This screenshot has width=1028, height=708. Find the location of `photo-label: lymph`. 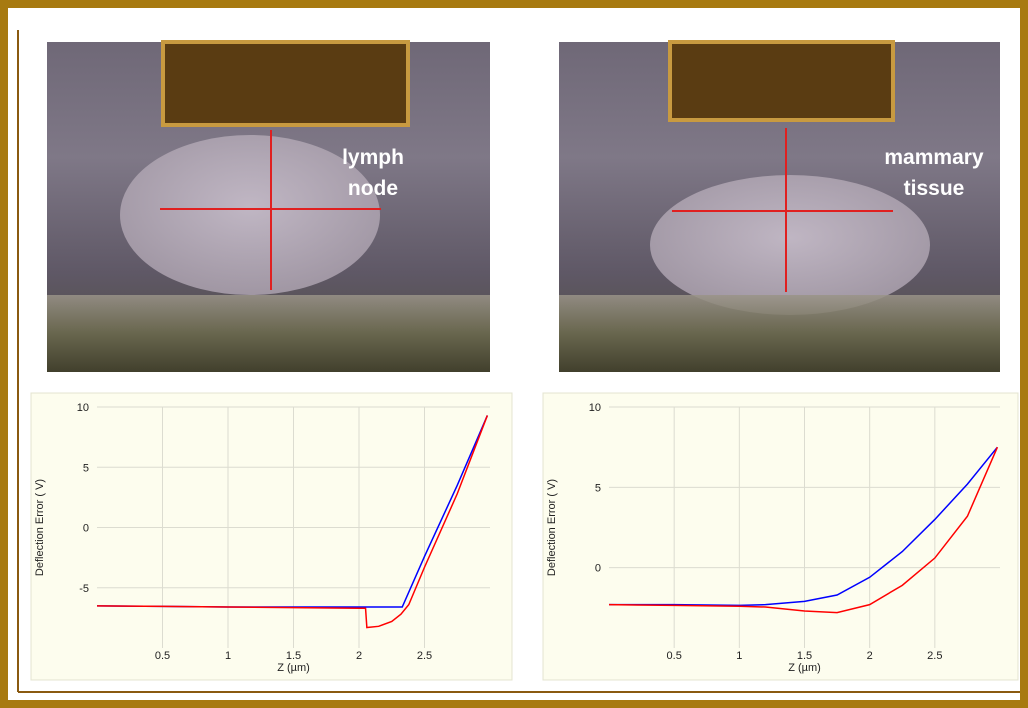

photo-label: lymph is located at coordinates (373, 157).